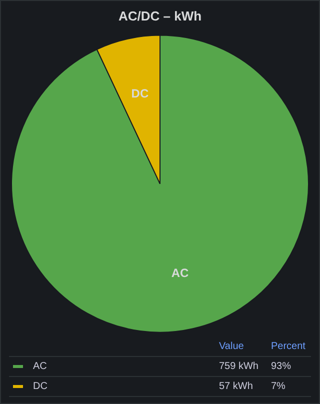  What do you see at coordinates (236, 386) in the screenshot?
I see `data-label: 57 kWh` at bounding box center [236, 386].